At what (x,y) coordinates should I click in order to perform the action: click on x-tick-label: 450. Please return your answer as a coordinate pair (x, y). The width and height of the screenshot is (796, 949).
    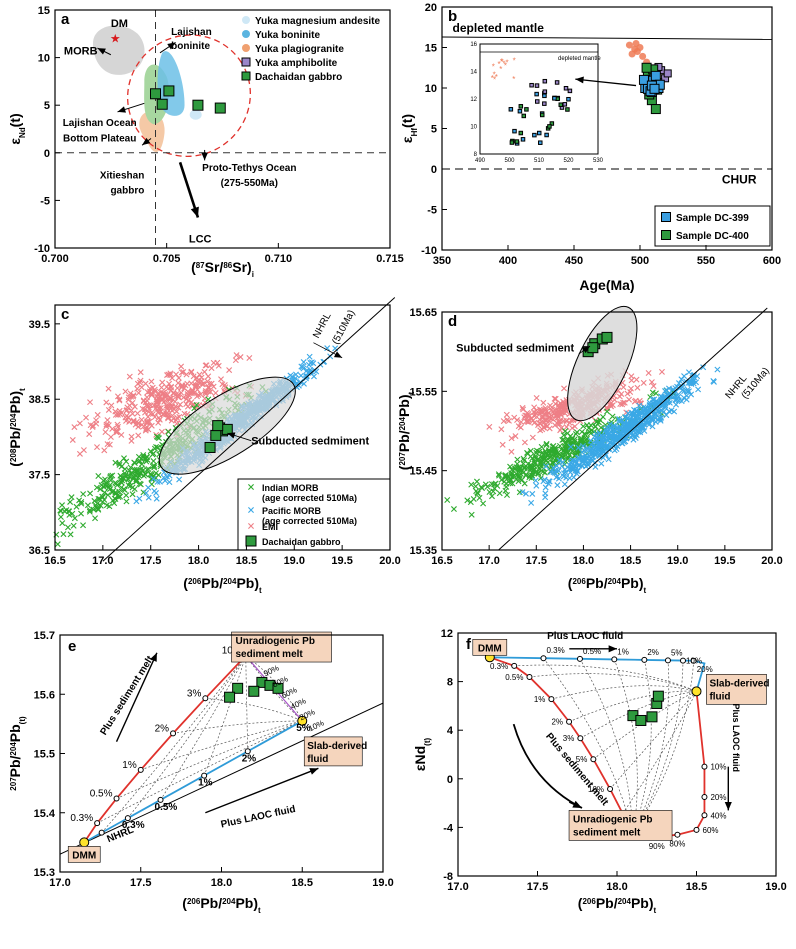
    Looking at the image, I should click on (574, 261).